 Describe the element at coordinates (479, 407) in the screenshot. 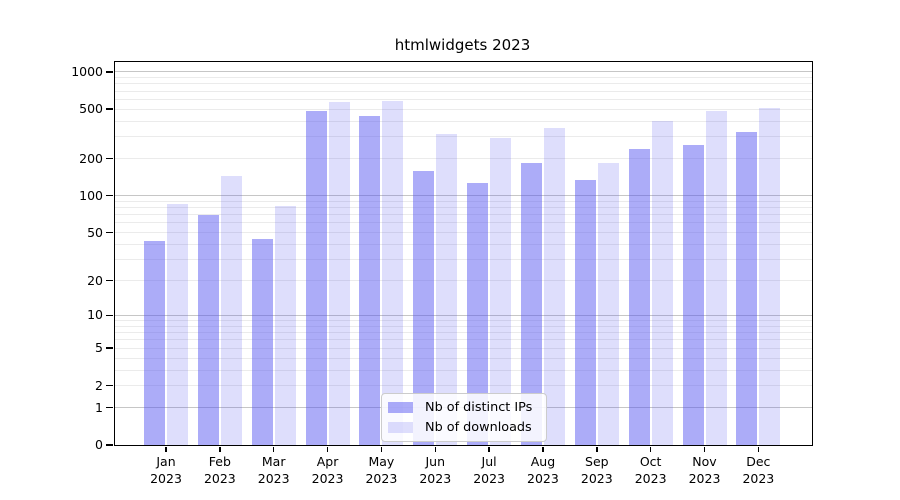

I see `legend-label-distinct-ips: Nb of distinct IPs` at that location.